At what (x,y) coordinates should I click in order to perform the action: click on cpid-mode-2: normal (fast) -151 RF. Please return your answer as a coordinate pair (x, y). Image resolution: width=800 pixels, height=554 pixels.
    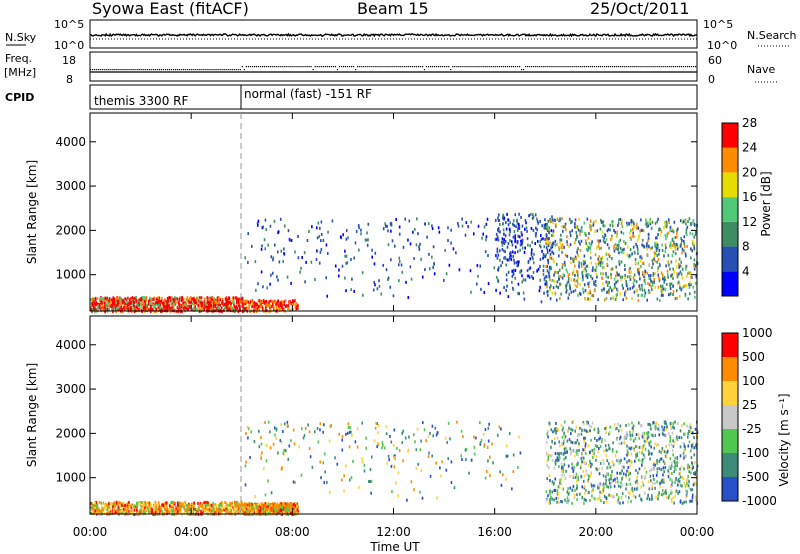
    Looking at the image, I should click on (308, 94).